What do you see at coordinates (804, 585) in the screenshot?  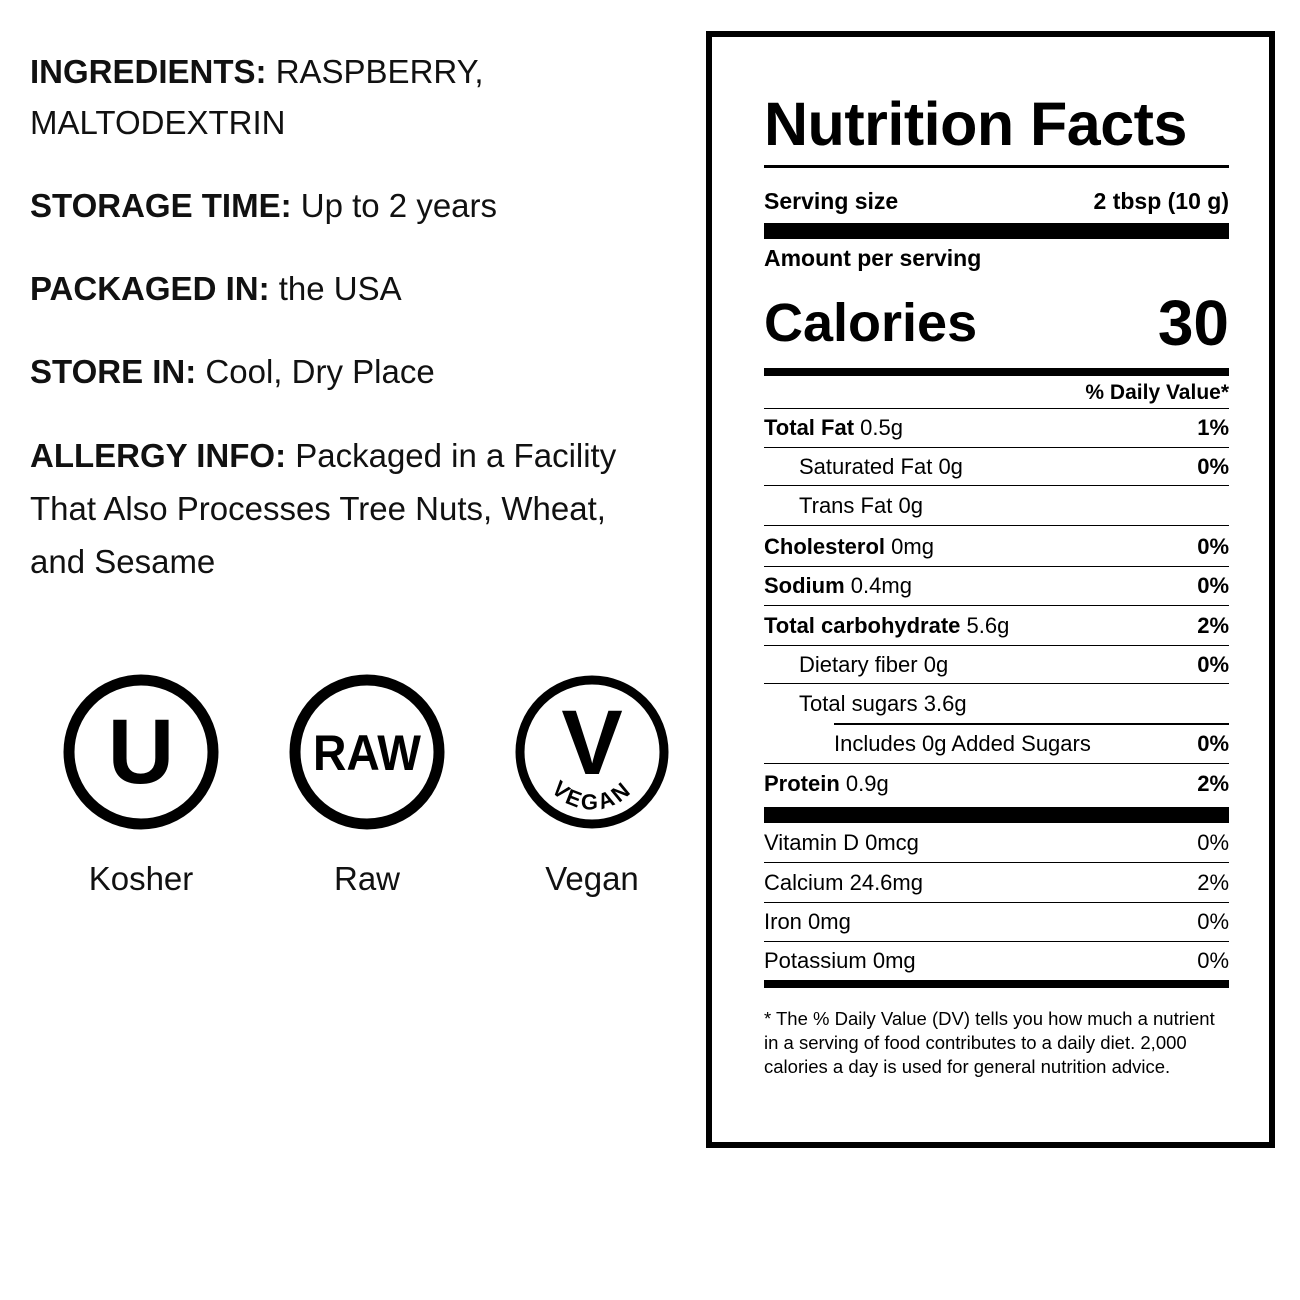 I see `nutrient-name: Sodium` at bounding box center [804, 585].